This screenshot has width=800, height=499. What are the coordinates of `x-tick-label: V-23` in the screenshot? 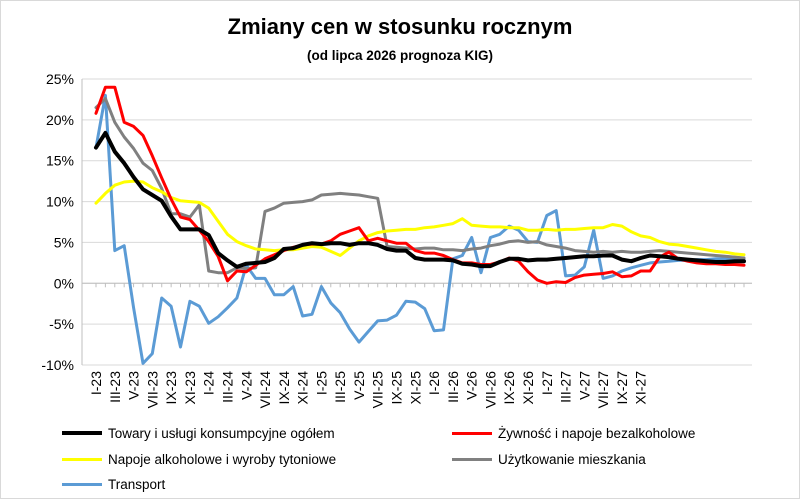 It's located at (134, 385).